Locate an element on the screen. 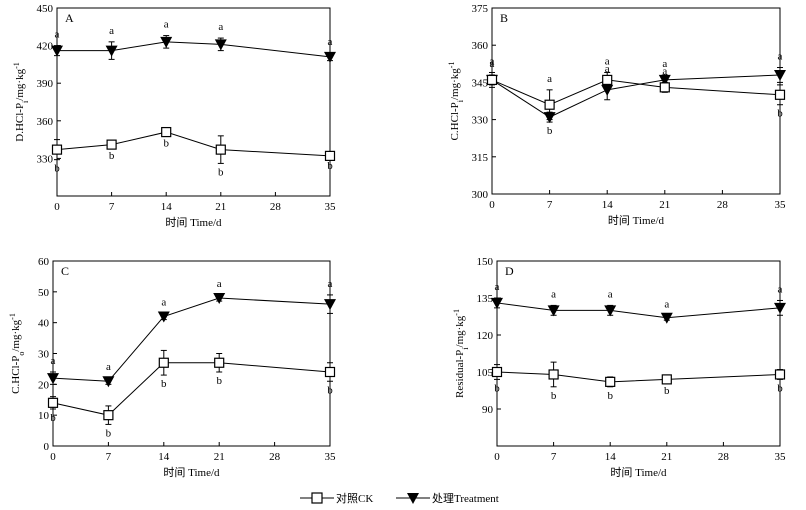 Image resolution: width=806 pixels, height=510 pixels. triangle-down-marker-icon is located at coordinates (413, 498).